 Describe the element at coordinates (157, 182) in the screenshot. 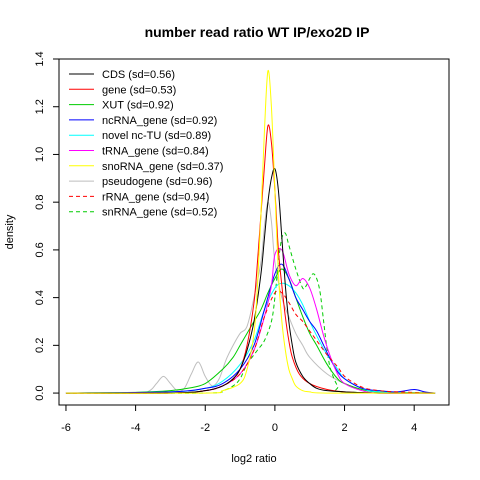

I see `legend-label: pseudogene (sd=0.96)` at that location.